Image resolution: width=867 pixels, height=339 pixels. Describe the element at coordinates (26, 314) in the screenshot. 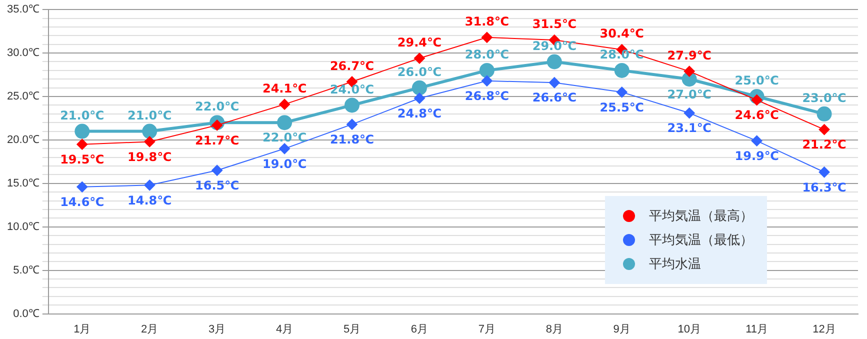

I see `y-tick-label: 0.0℃` at that location.